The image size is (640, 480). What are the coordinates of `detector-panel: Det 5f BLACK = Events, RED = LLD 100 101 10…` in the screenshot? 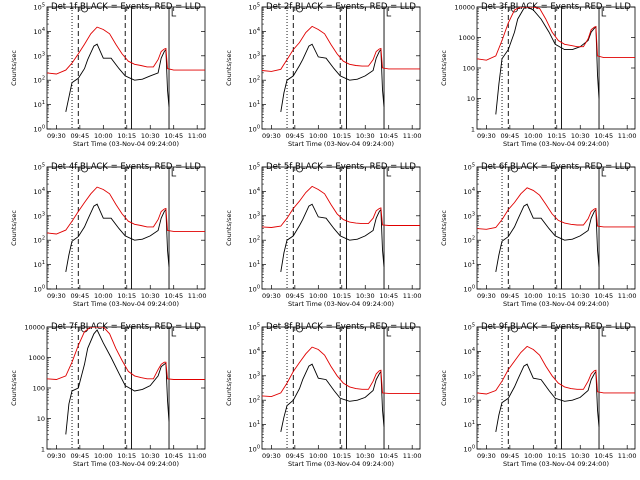 It's located at (323, 235).